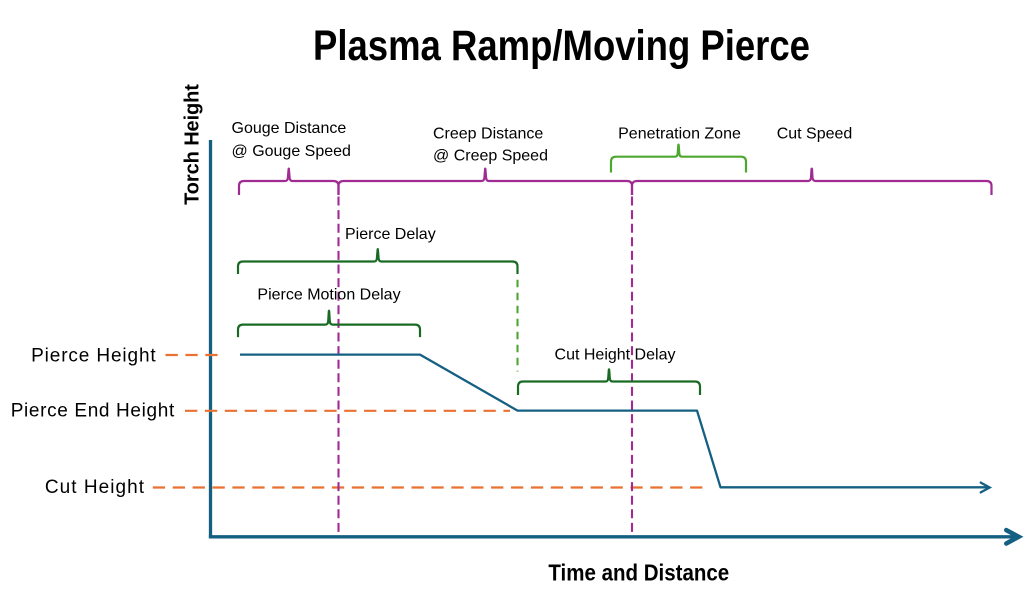 Image resolution: width=1032 pixels, height=601 pixels. Describe the element at coordinates (93, 411) in the screenshot. I see `svg-text: Pierce End Height` at that location.